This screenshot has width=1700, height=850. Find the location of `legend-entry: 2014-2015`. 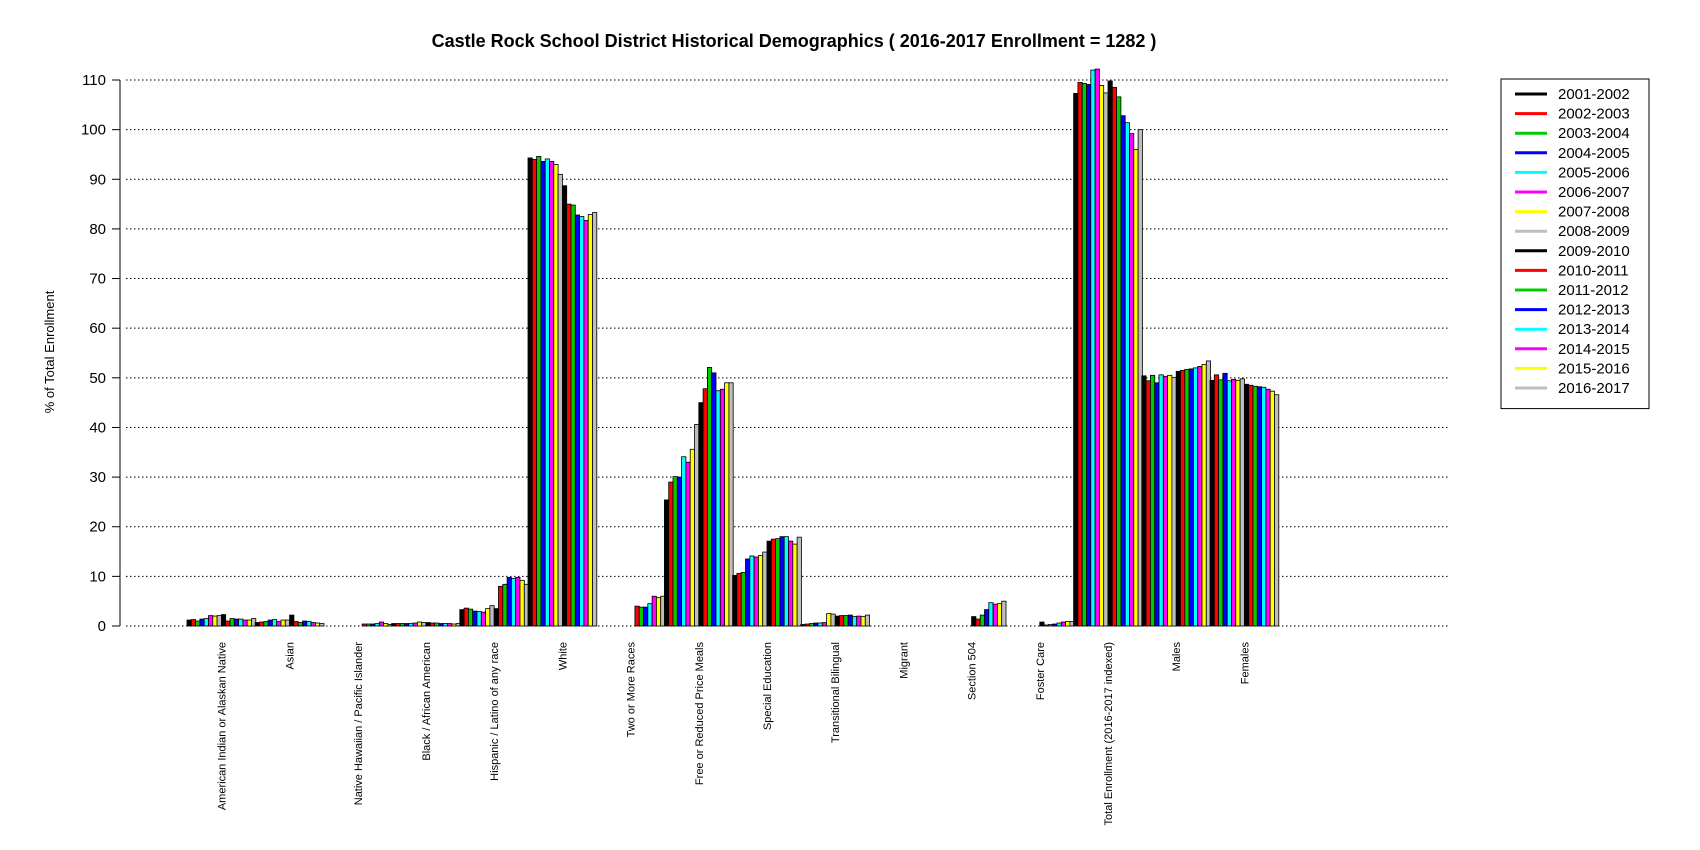

legend-entry: 2014-2015 is located at coordinates (1594, 349).